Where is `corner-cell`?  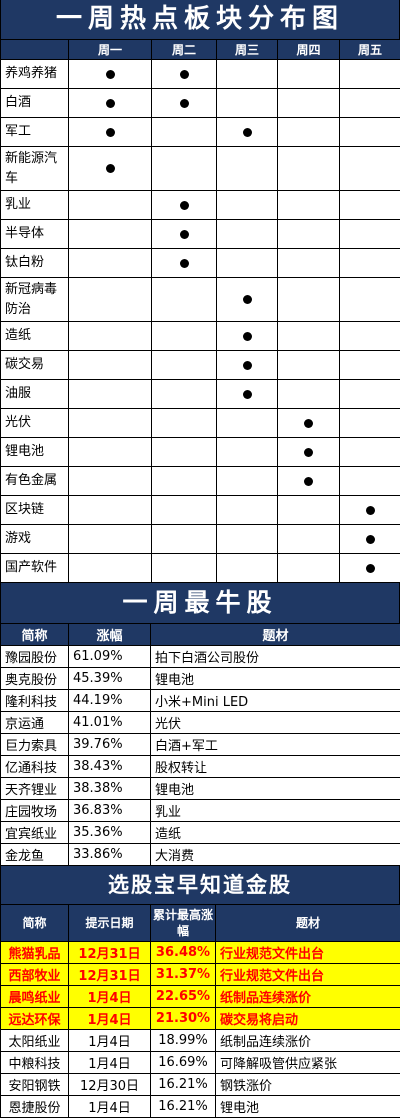 corner-cell is located at coordinates (35, 50).